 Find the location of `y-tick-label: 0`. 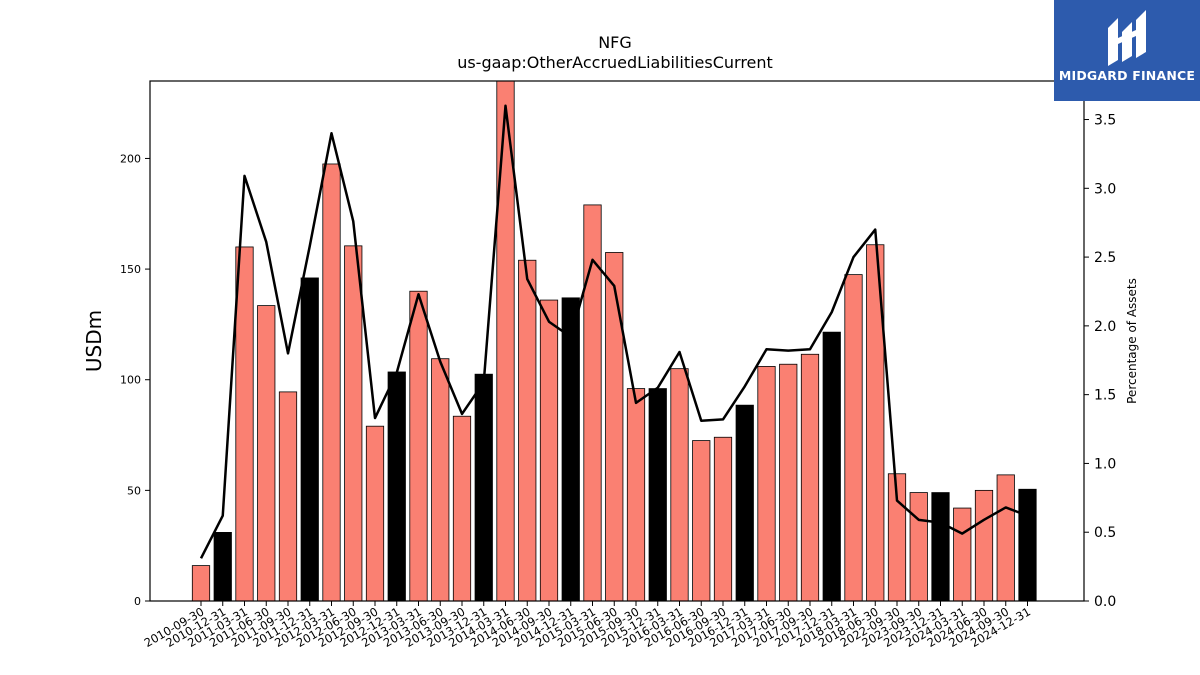

y-tick-label: 0 is located at coordinates (137, 601).